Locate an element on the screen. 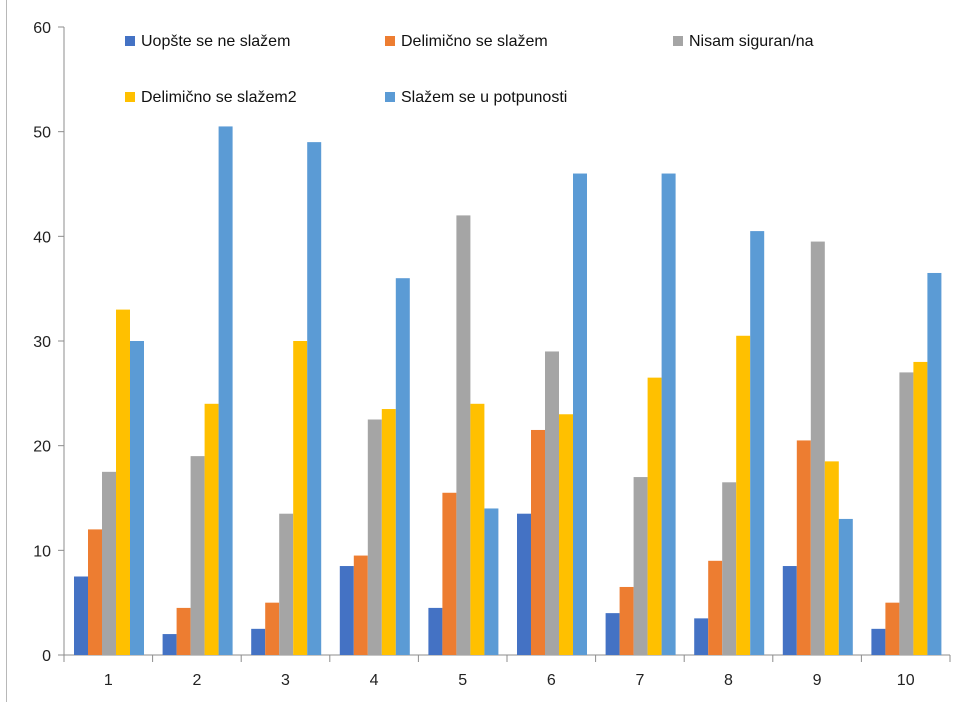  left-frame-line is located at coordinates (6, 351).